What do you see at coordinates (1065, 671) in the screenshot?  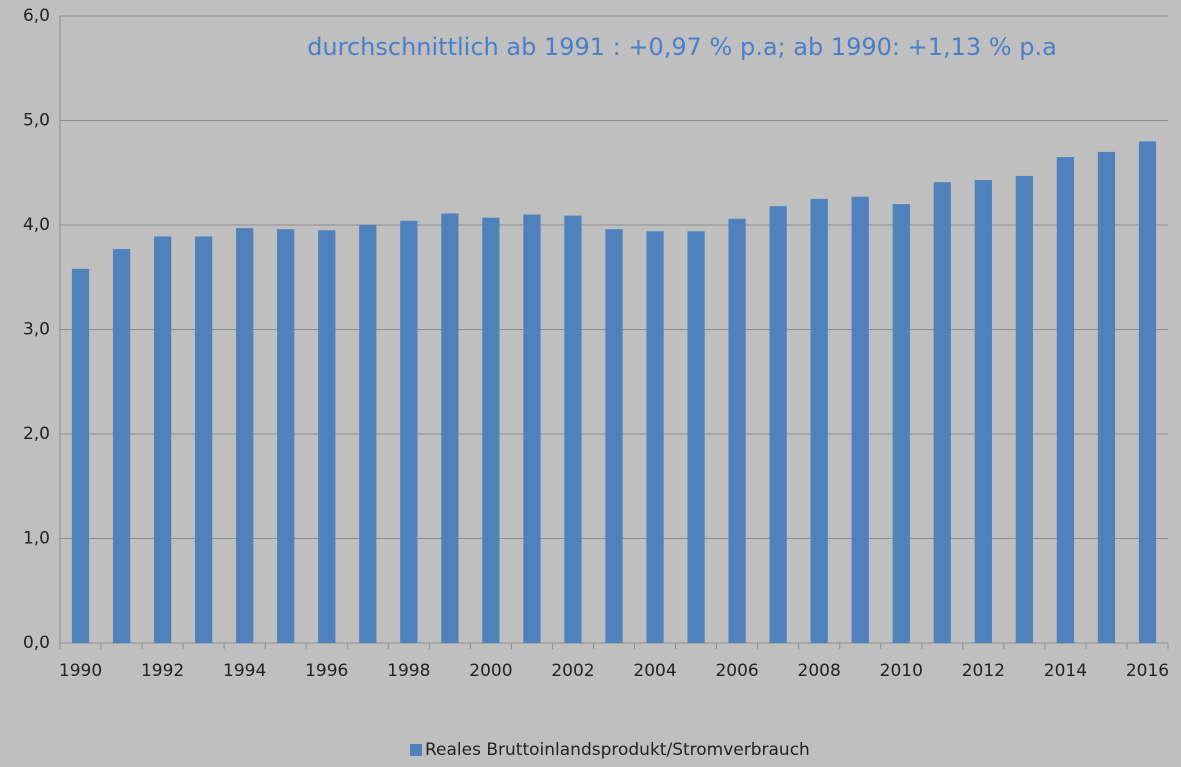 I see `x-tick-label: 2014` at bounding box center [1065, 671].